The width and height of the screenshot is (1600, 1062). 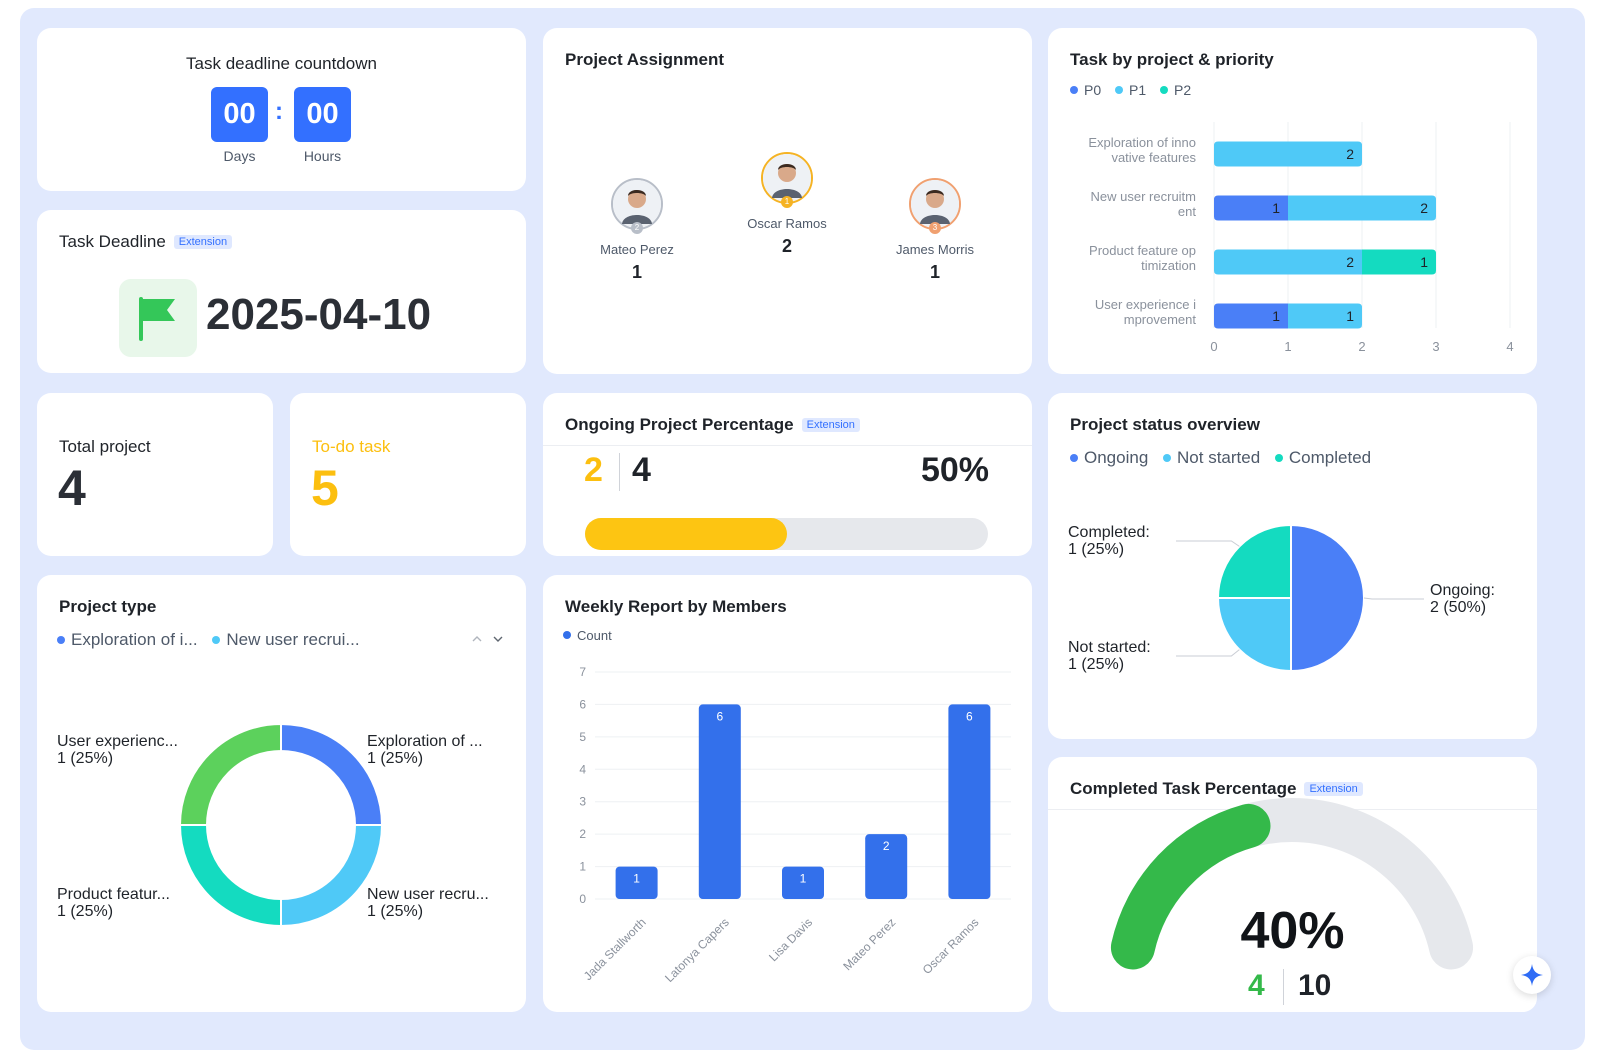 What do you see at coordinates (1254, 635) in the screenshot?
I see `pie-slice` at bounding box center [1254, 635].